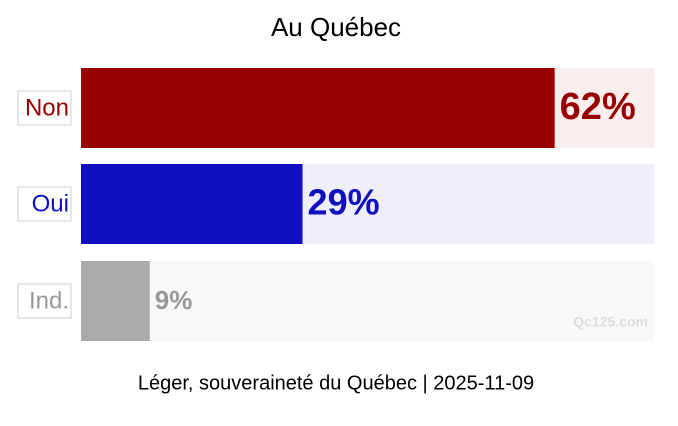 The height and width of the screenshot is (426, 678). I want to click on category-label: Ind., so click(49, 300).